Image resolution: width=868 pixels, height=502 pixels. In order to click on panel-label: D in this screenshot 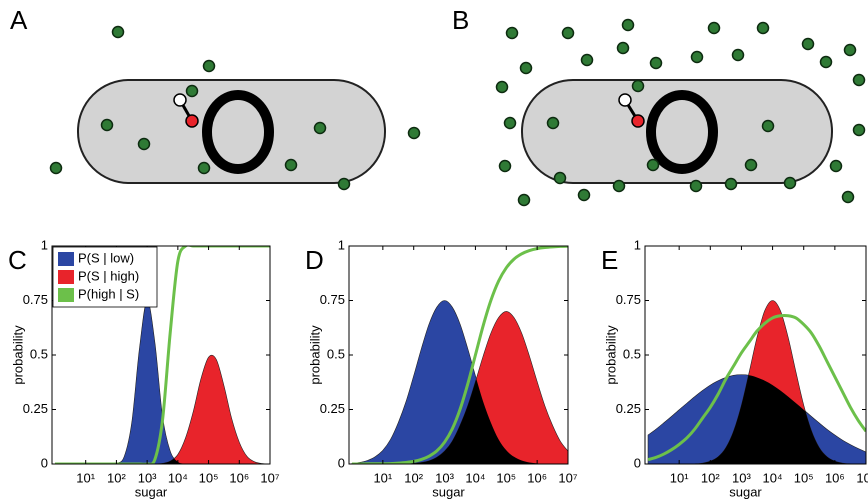, I will do `click(314, 260)`.